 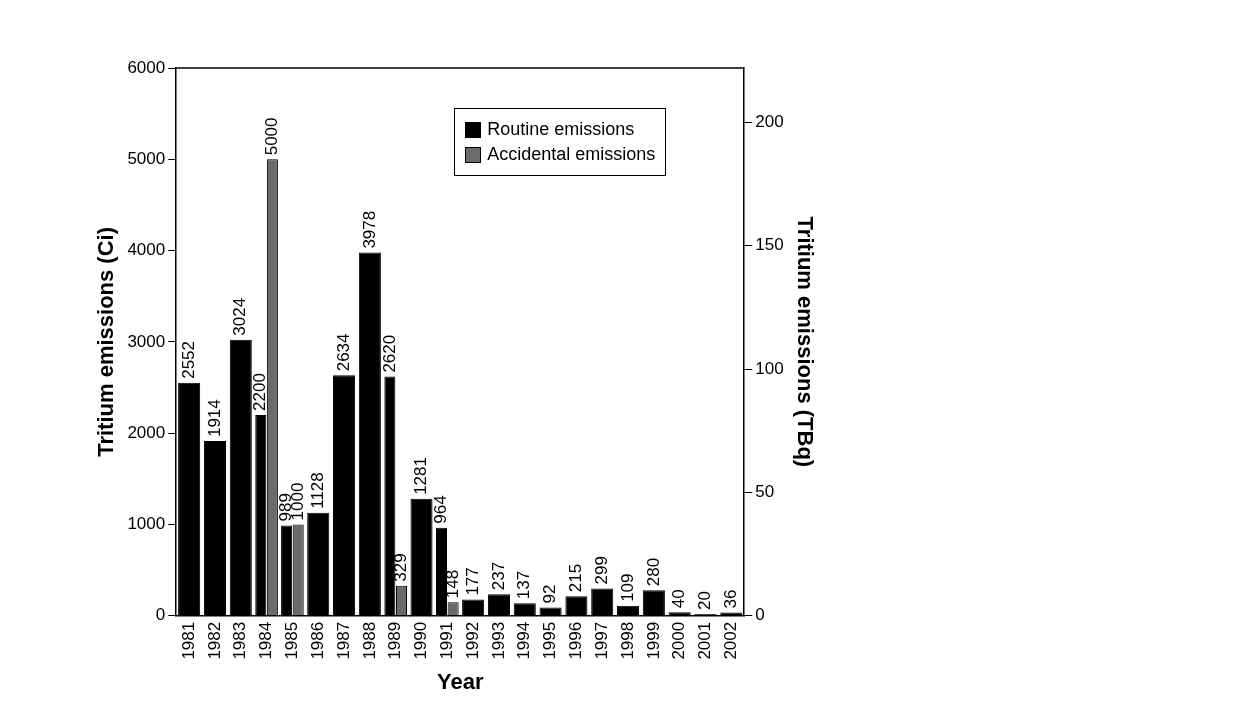 I want to click on y-tick-label: 1000, so click(x=146, y=524).